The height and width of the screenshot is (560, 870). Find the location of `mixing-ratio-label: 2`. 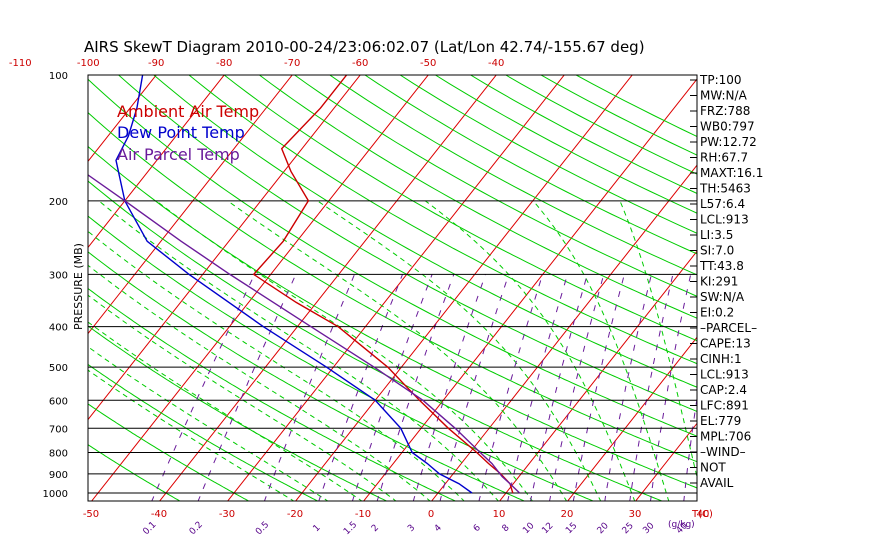

mixing-ratio-label: 2 is located at coordinates (375, 528).